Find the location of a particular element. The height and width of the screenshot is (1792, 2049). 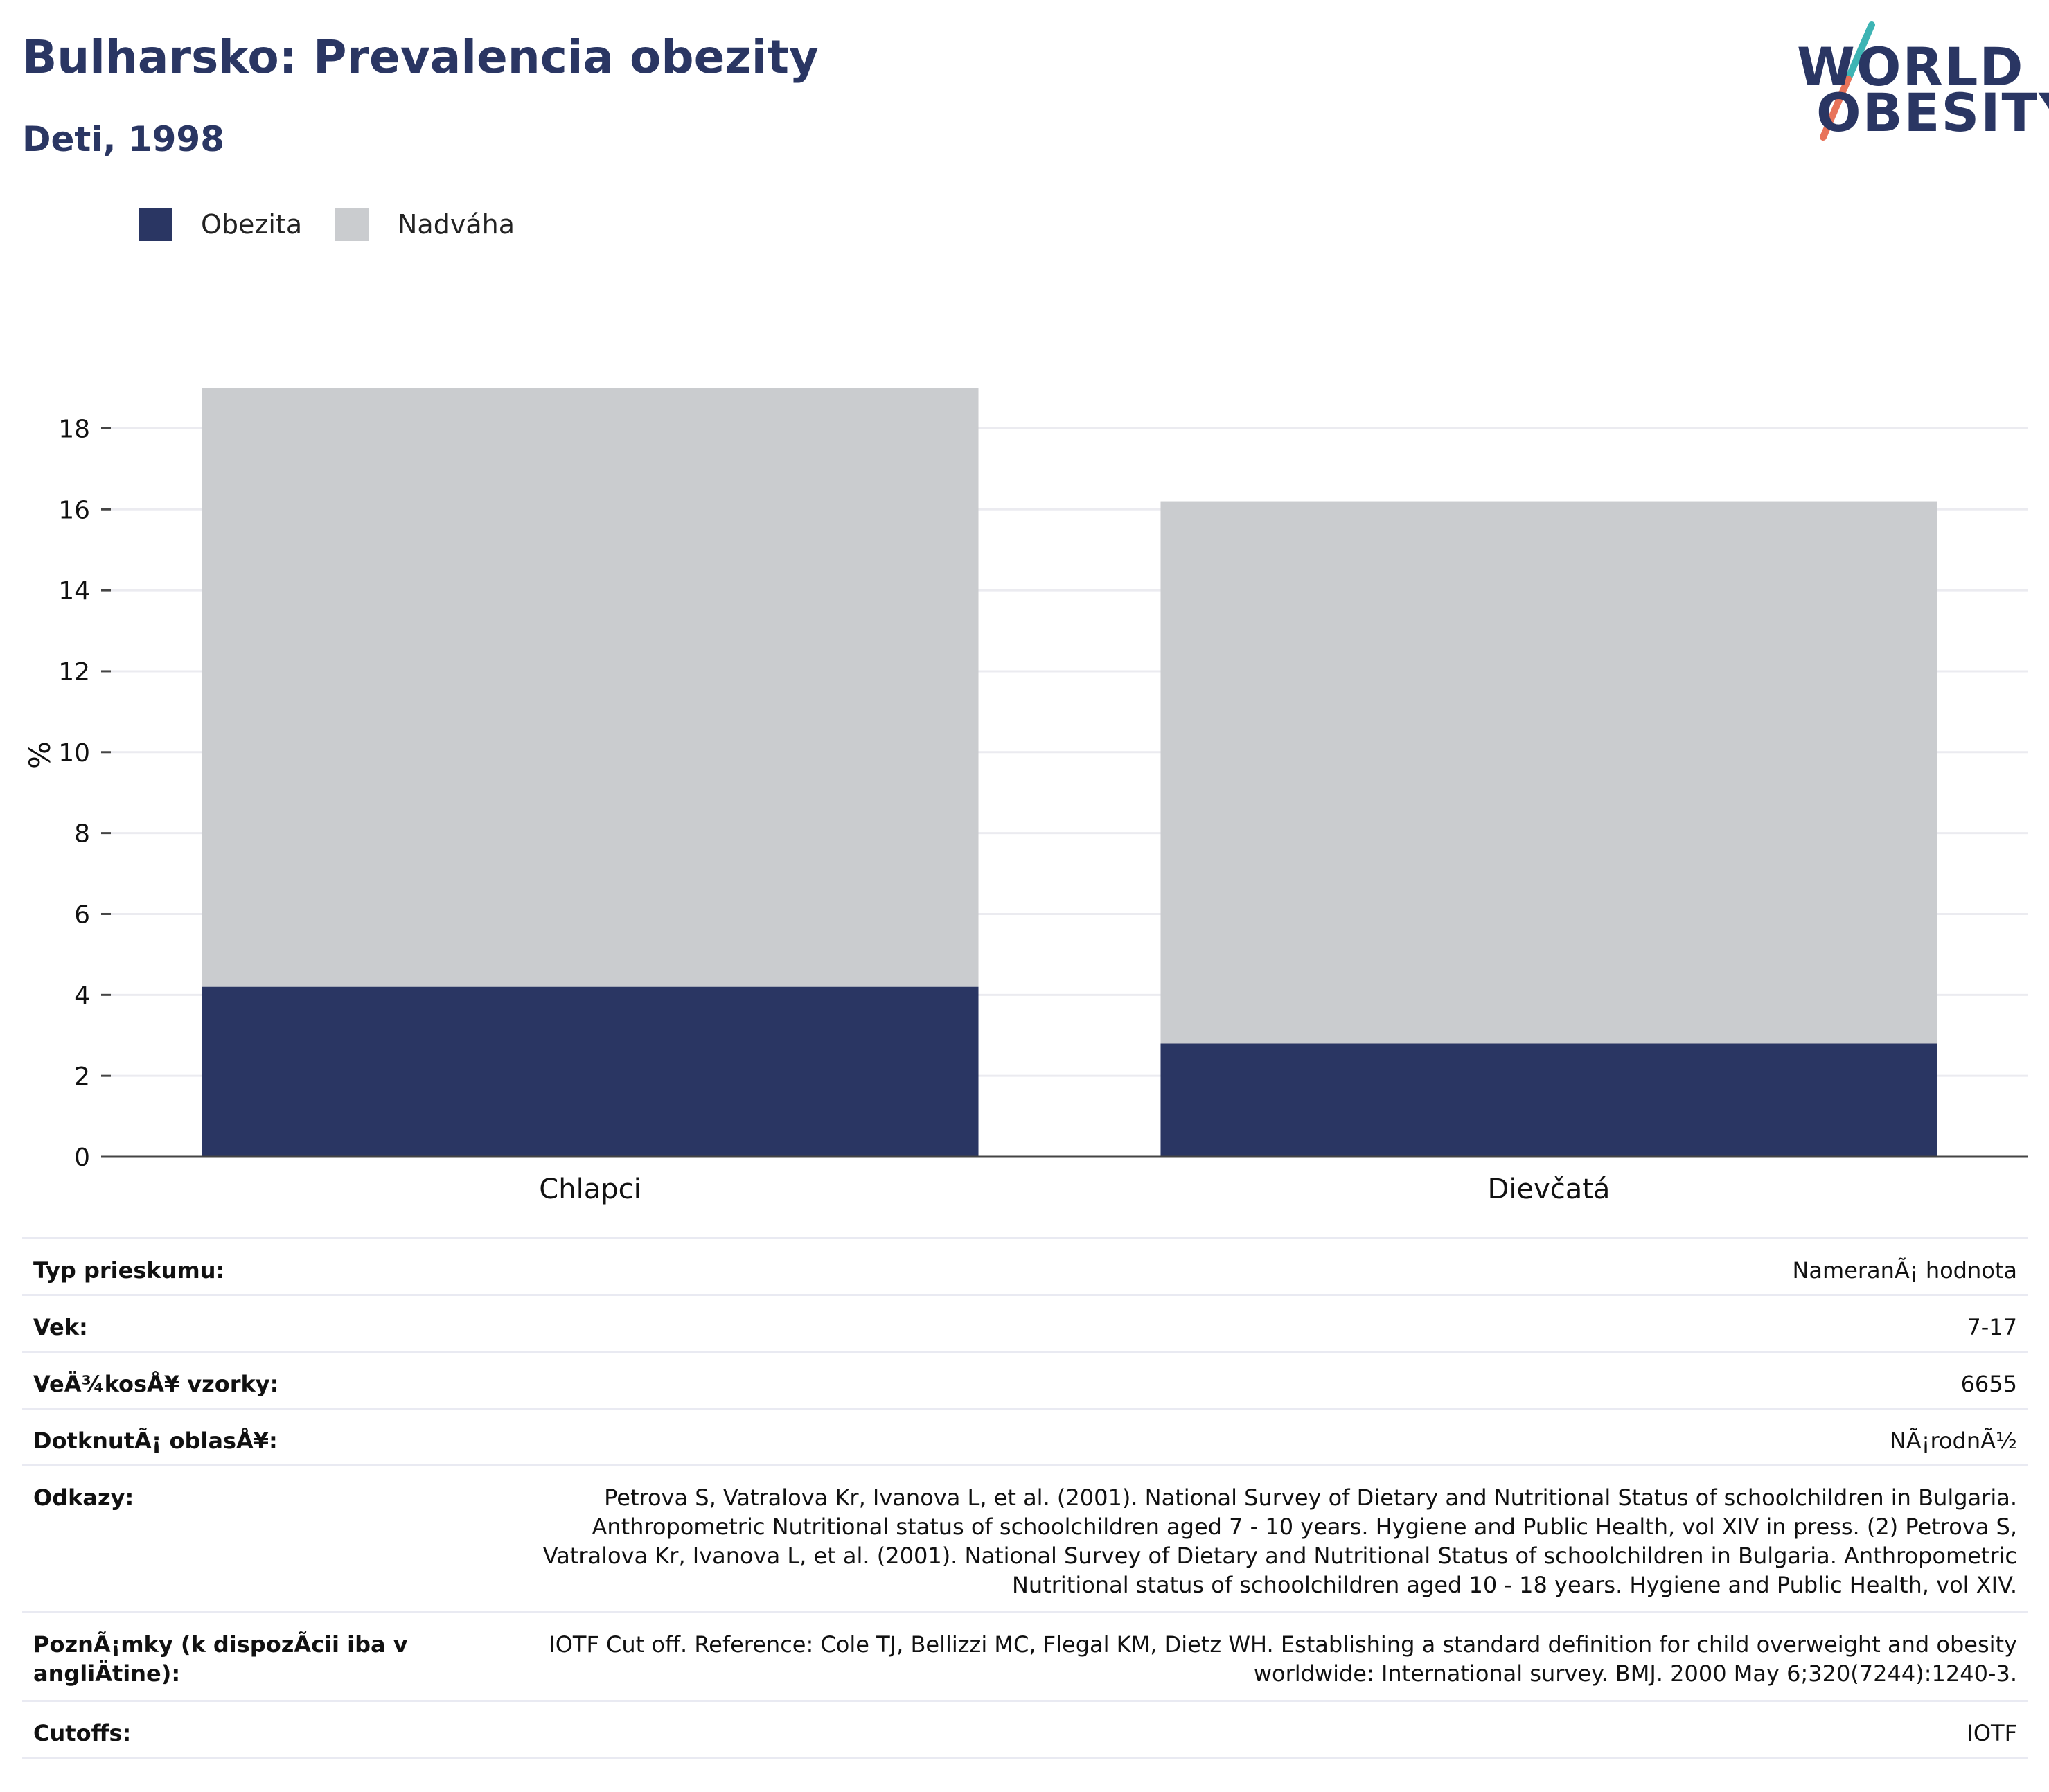

y-tick-label: 18 is located at coordinates (74, 429).